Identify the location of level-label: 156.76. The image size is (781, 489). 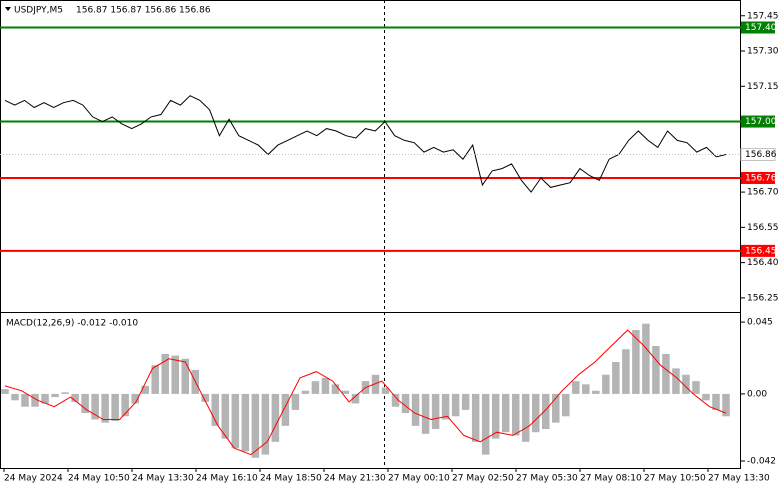
(761, 178).